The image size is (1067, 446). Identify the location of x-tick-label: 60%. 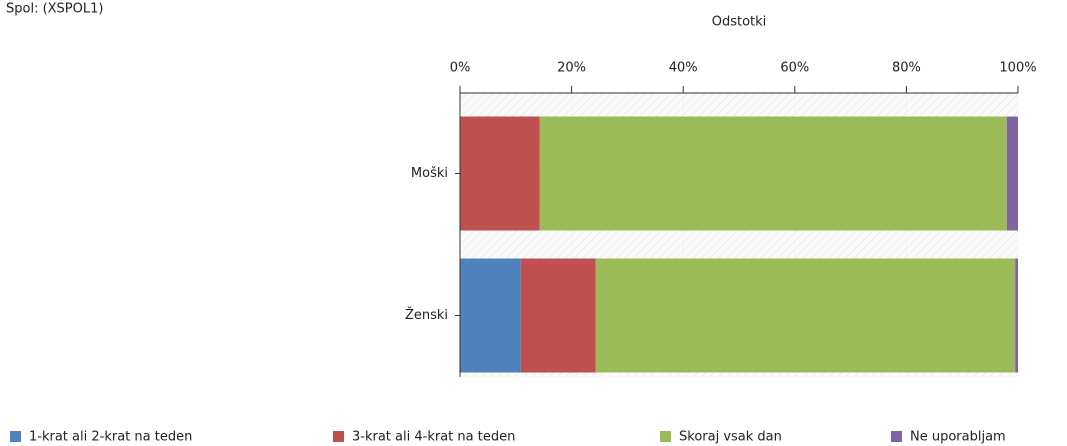
(794, 68).